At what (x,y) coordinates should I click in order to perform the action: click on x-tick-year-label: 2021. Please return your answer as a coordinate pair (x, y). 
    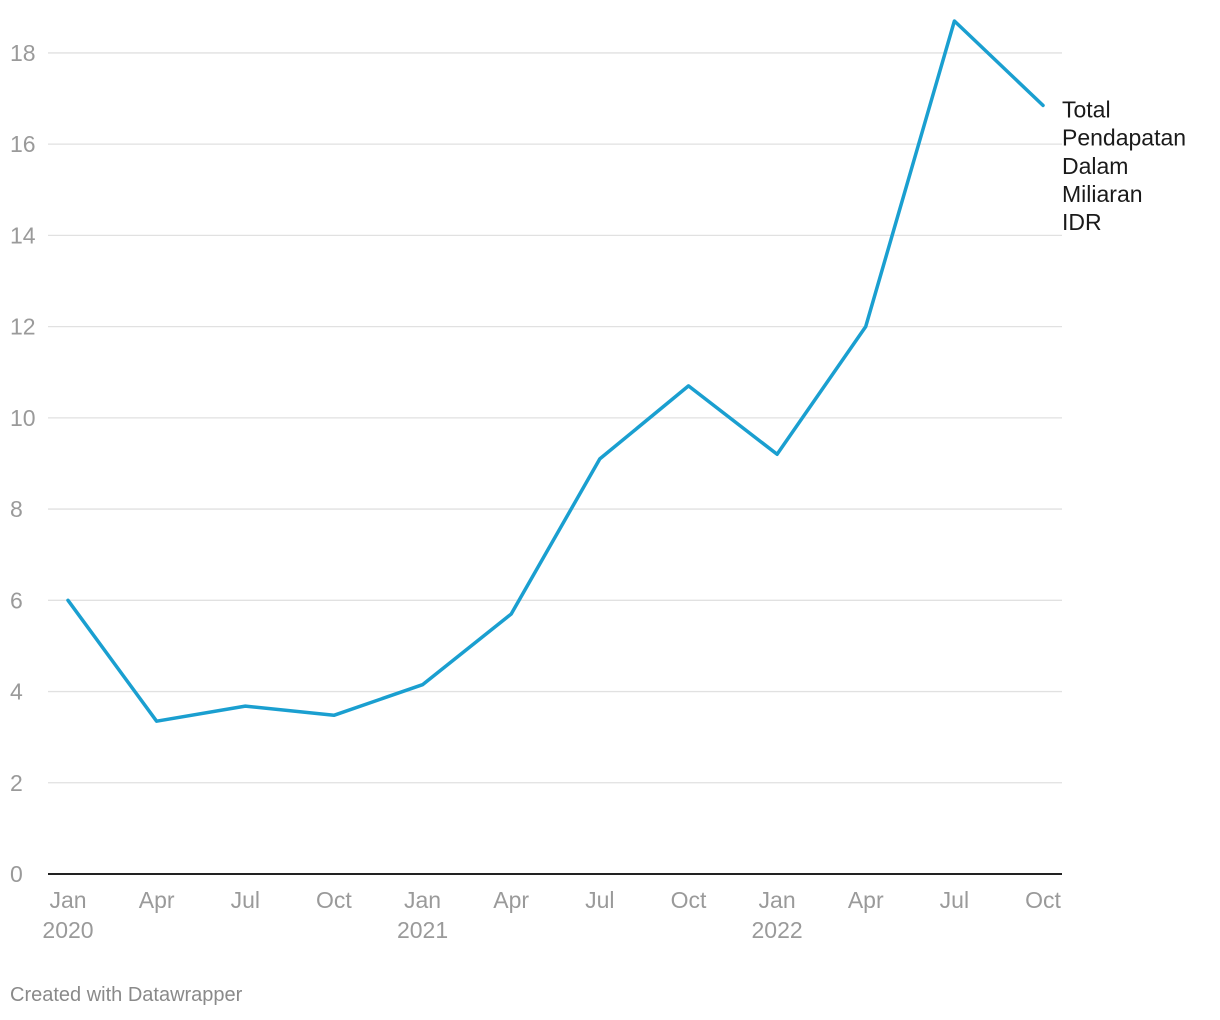
    Looking at the image, I should click on (422, 930).